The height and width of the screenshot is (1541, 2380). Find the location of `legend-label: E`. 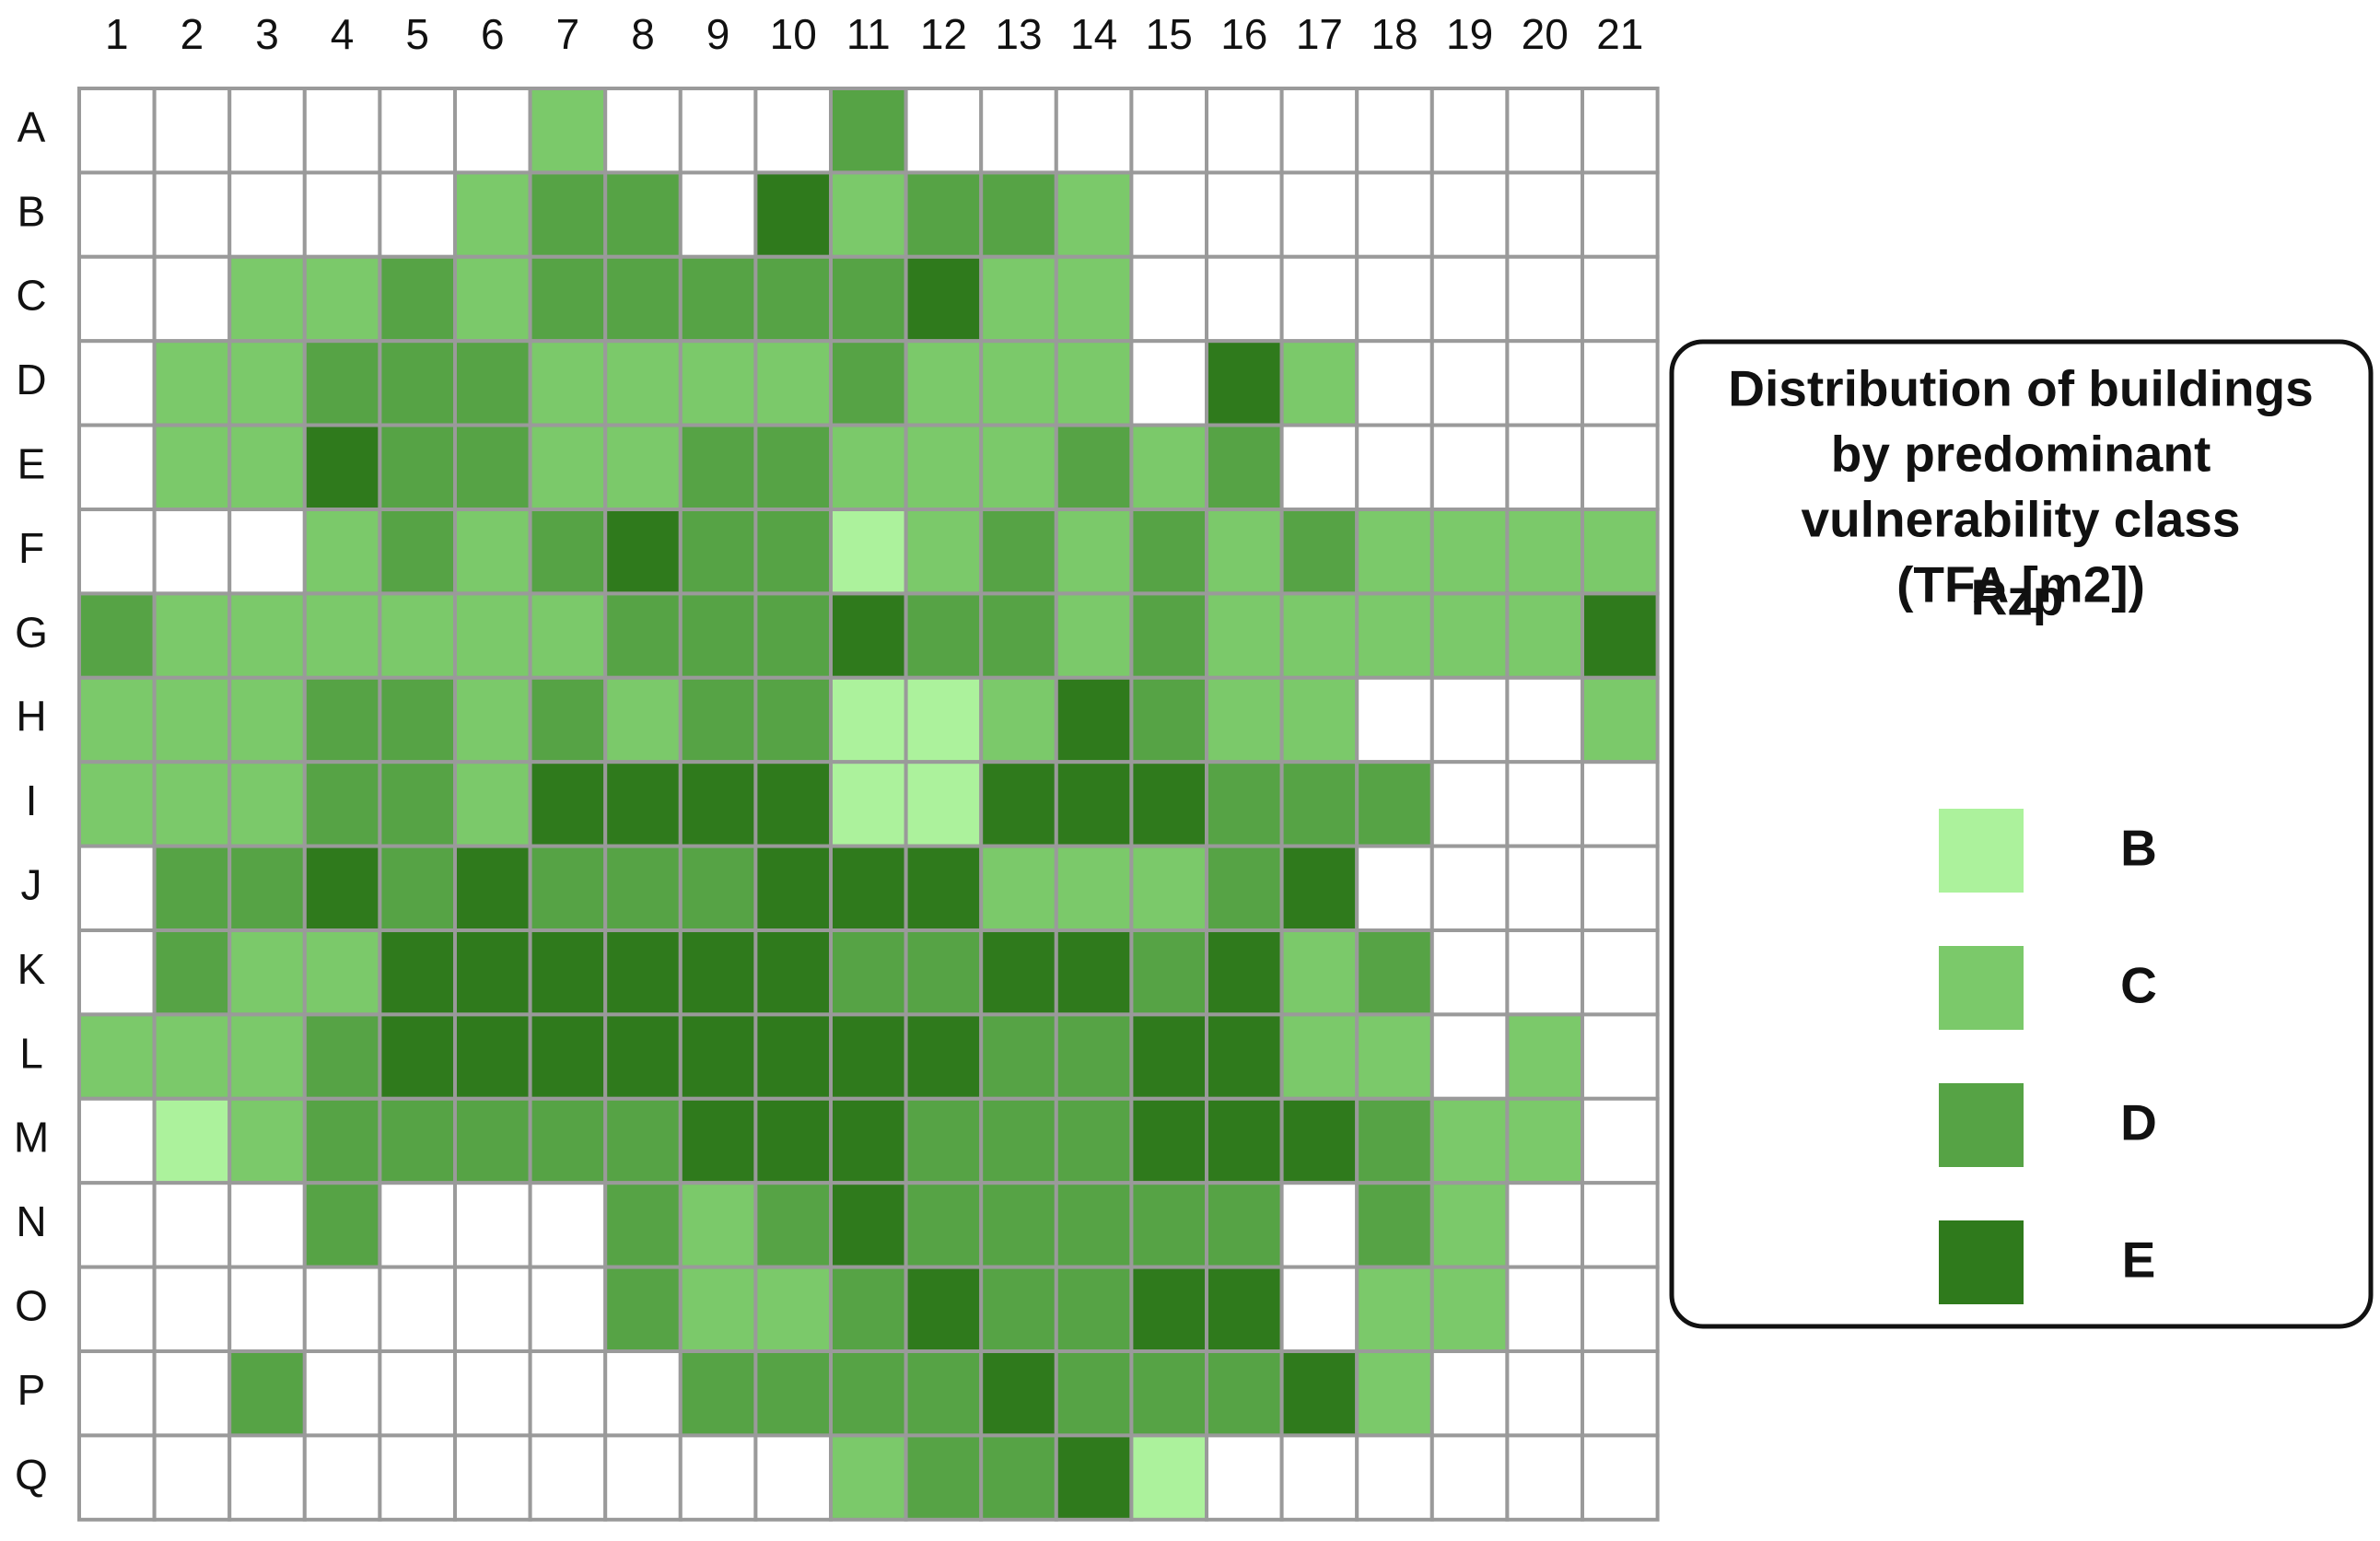

legend-label: E is located at coordinates (2139, 1260).